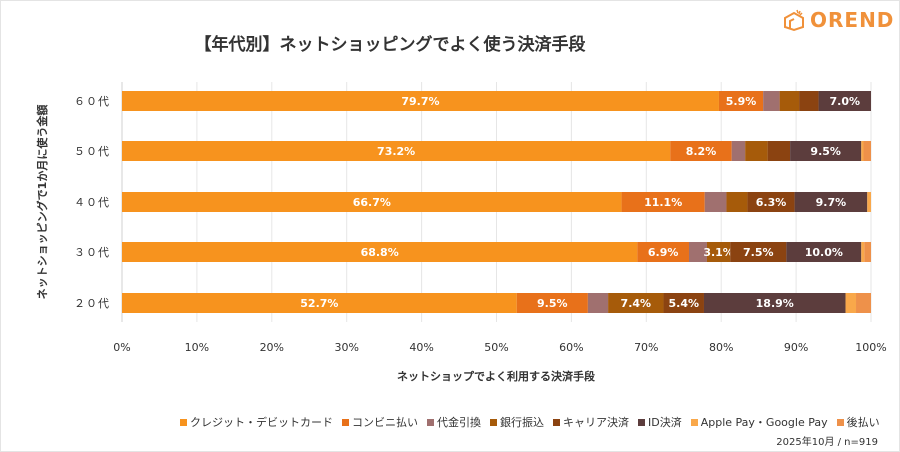 Image resolution: width=900 pixels, height=452 pixels. Describe the element at coordinates (121, 347) in the screenshot. I see `x-tick-label: 0%` at that location.